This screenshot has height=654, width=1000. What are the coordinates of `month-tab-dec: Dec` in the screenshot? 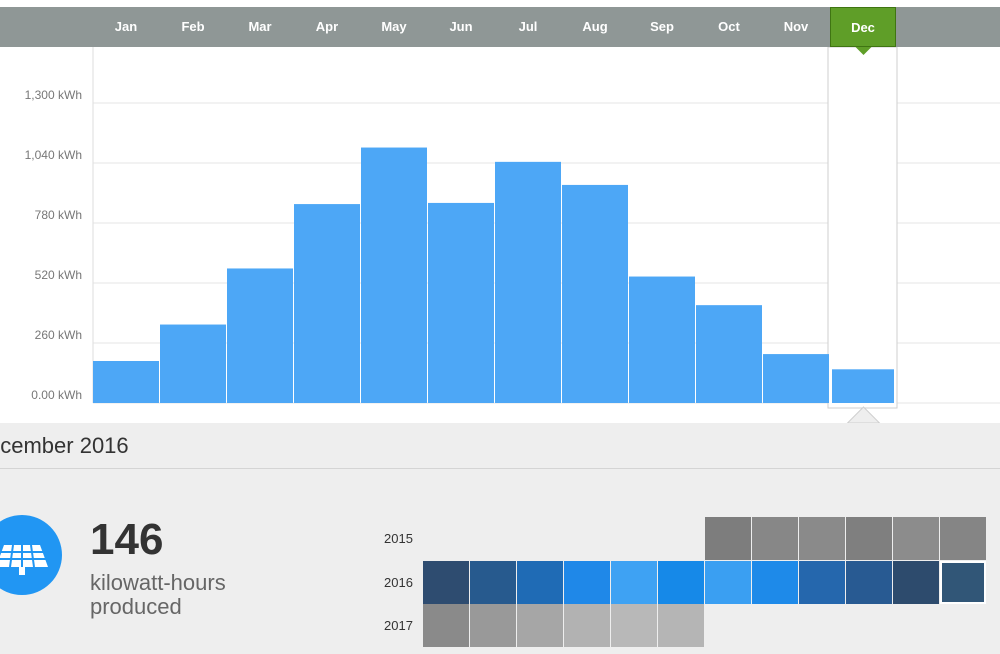 It's located at (863, 27).